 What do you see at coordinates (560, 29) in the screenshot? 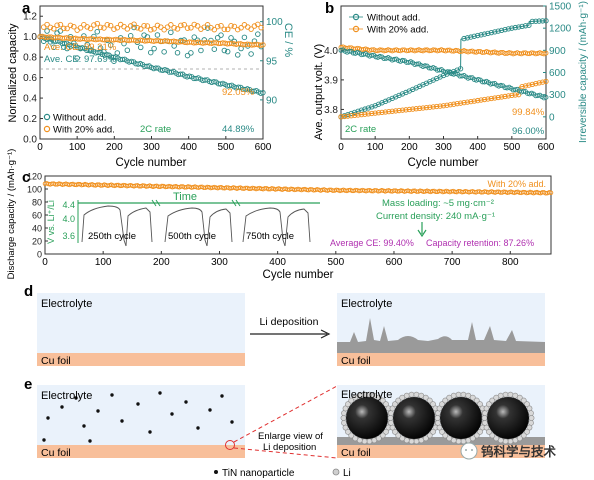
I see `y-tick-label: 1200` at bounding box center [560, 29].